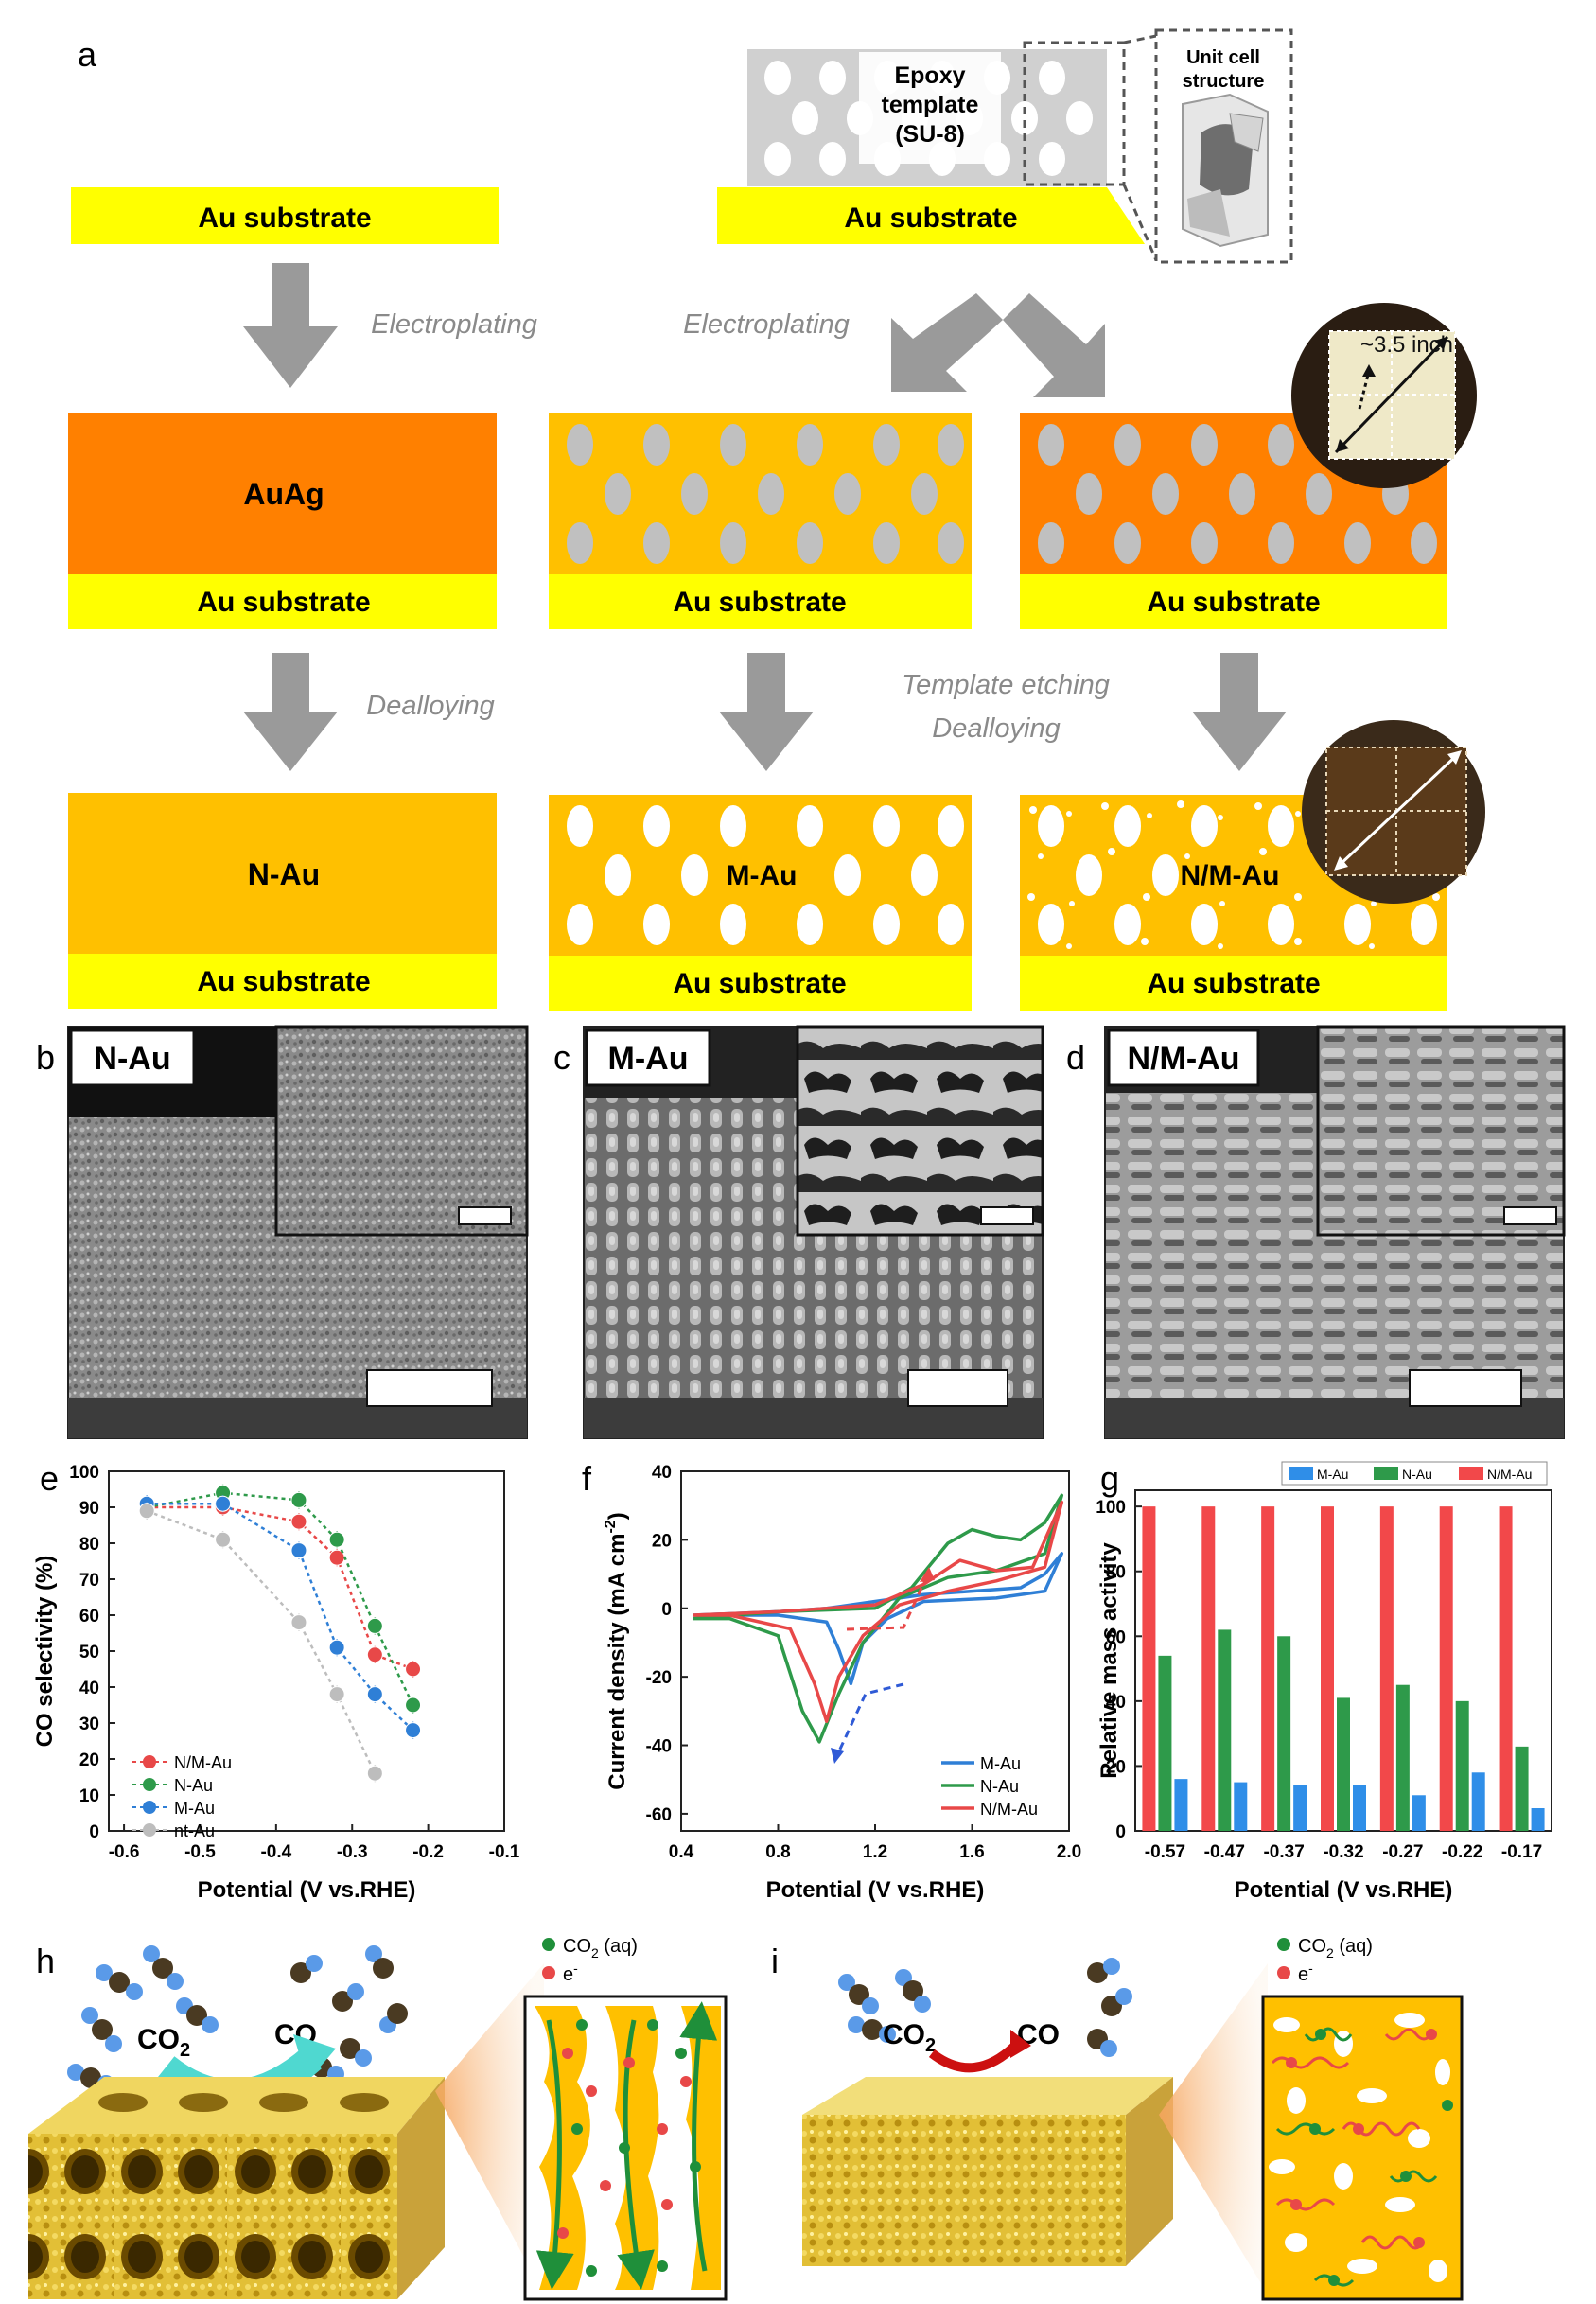 The image size is (1596, 2304). What do you see at coordinates (929, 75) in the screenshot?
I see `template-label-line1: Epoxy` at bounding box center [929, 75].